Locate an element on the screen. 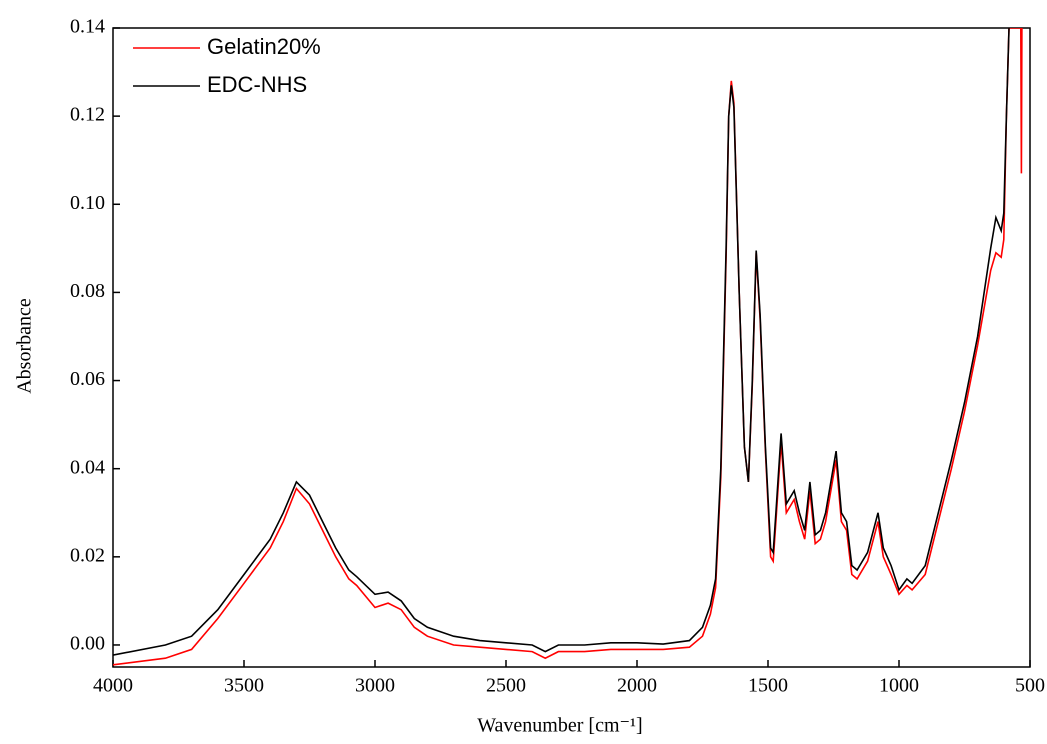 The height and width of the screenshot is (744, 1047). y-axis-label: Absorbance is located at coordinates (25, 346).